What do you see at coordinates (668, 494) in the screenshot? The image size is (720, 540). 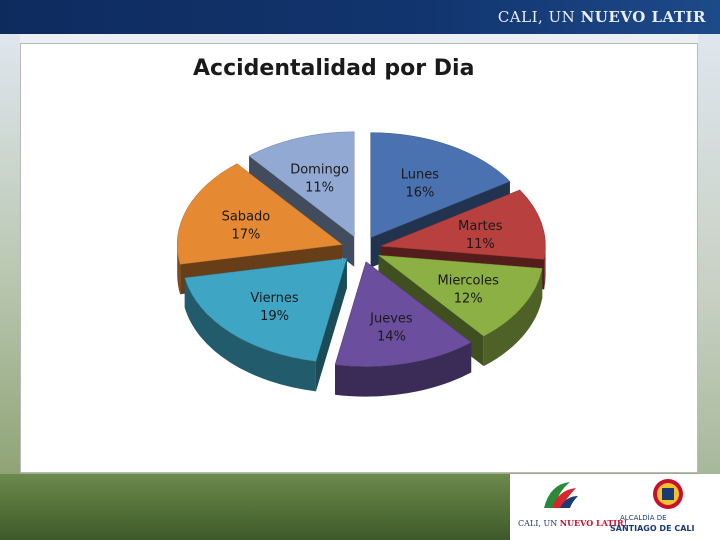 I see `alcaldia-seal` at bounding box center [668, 494].